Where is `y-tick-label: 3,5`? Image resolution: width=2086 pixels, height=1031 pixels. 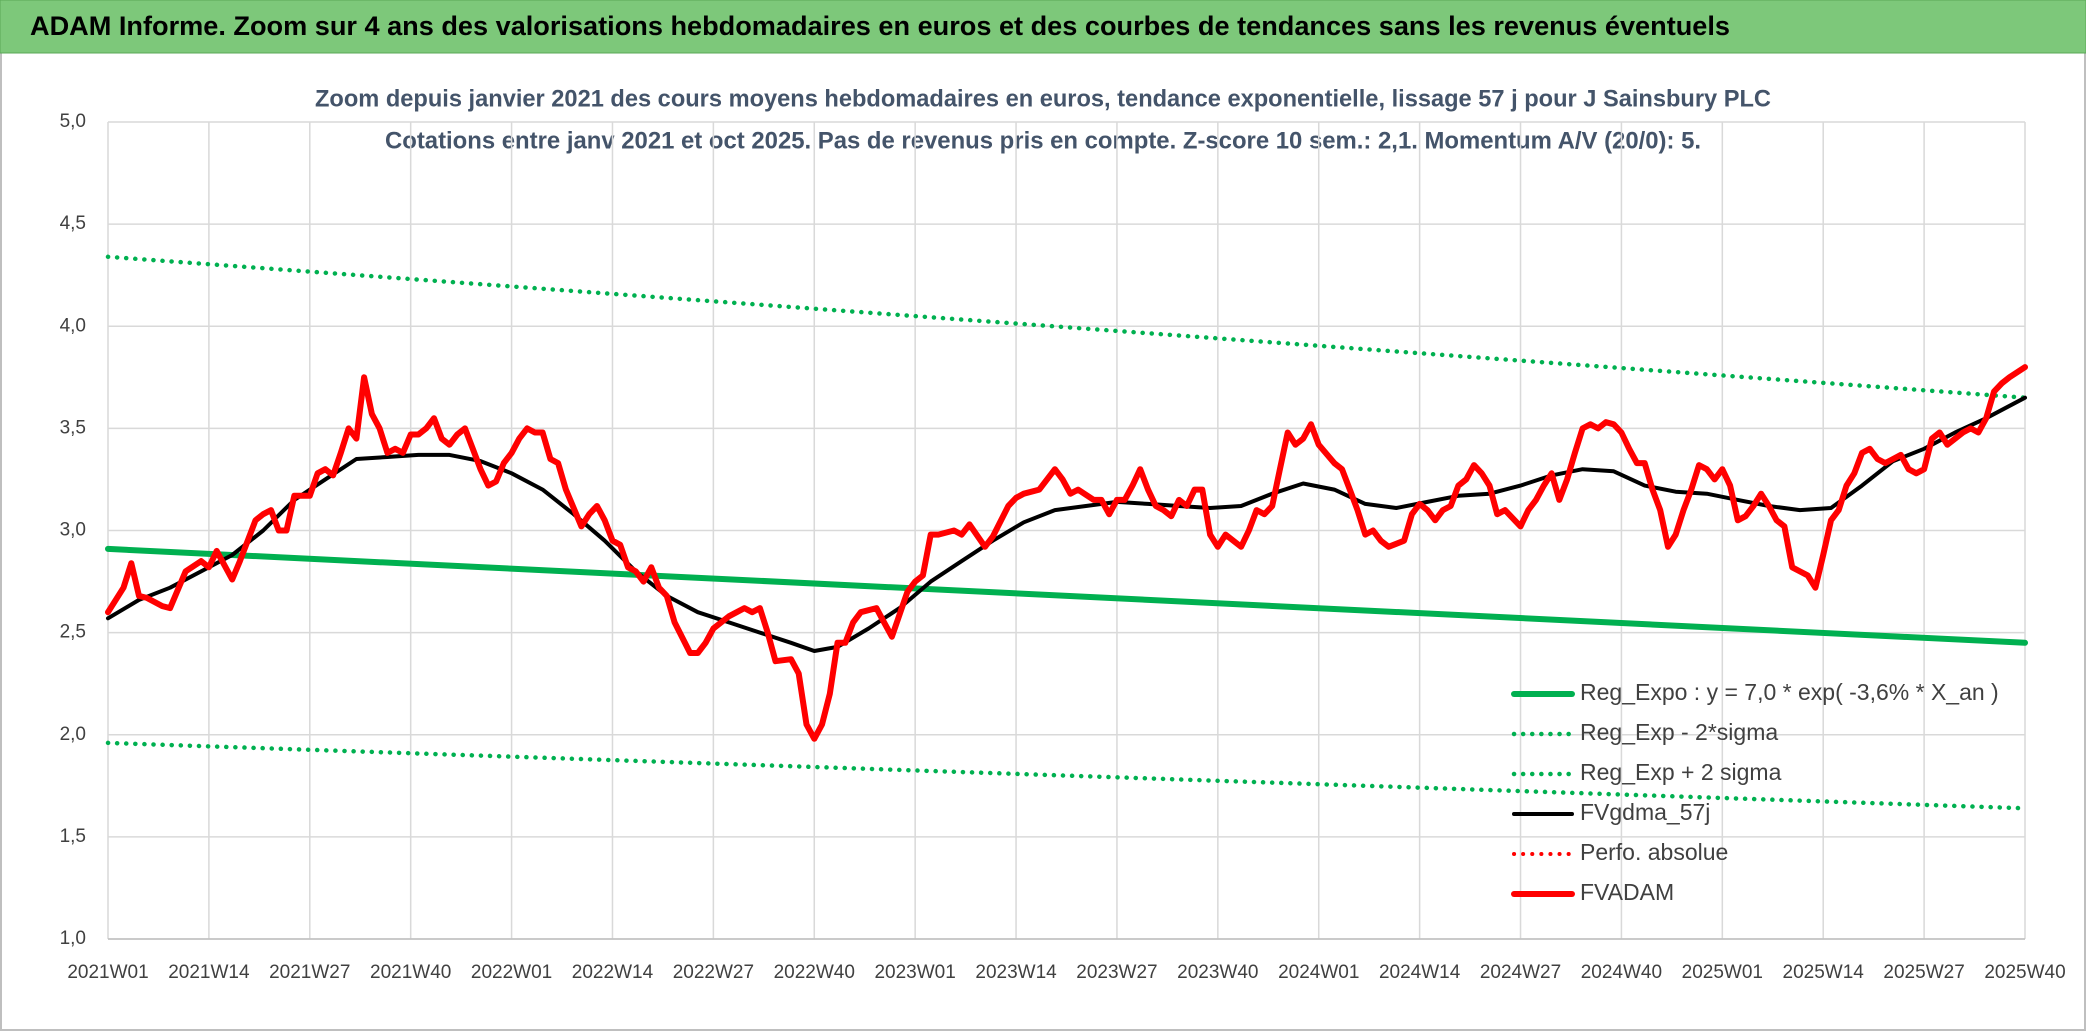 y-tick-label: 3,5 is located at coordinates (73, 427).